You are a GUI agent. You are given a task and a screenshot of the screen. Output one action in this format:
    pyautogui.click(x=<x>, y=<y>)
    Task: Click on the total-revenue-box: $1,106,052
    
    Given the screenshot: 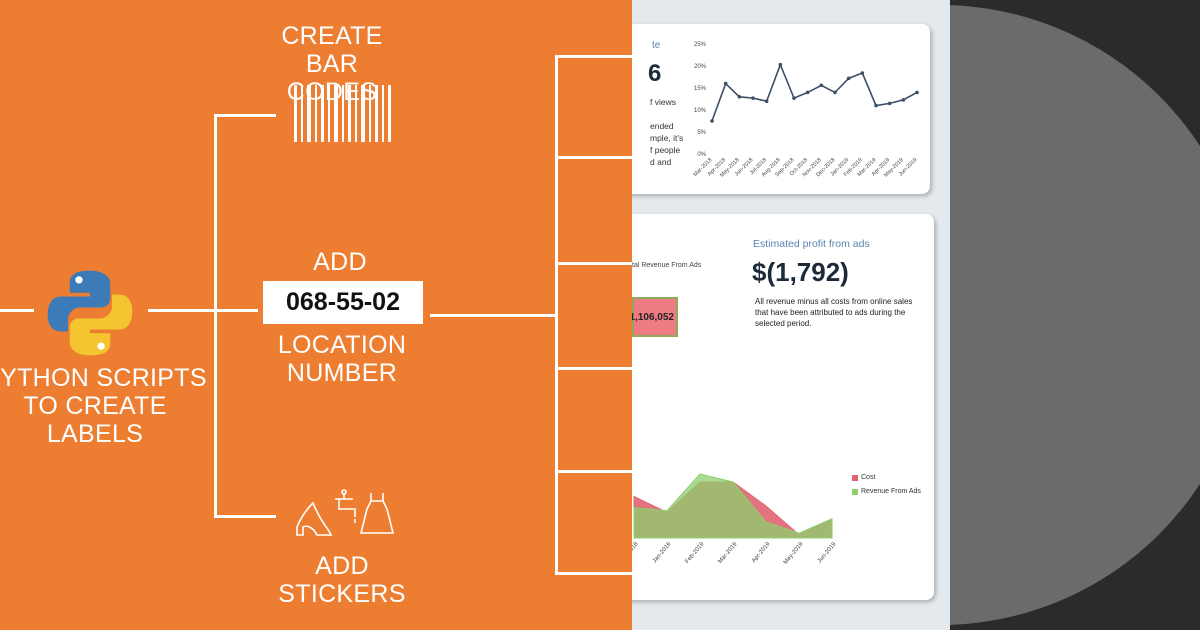 What is the action you would take?
    pyautogui.click(x=655, y=317)
    